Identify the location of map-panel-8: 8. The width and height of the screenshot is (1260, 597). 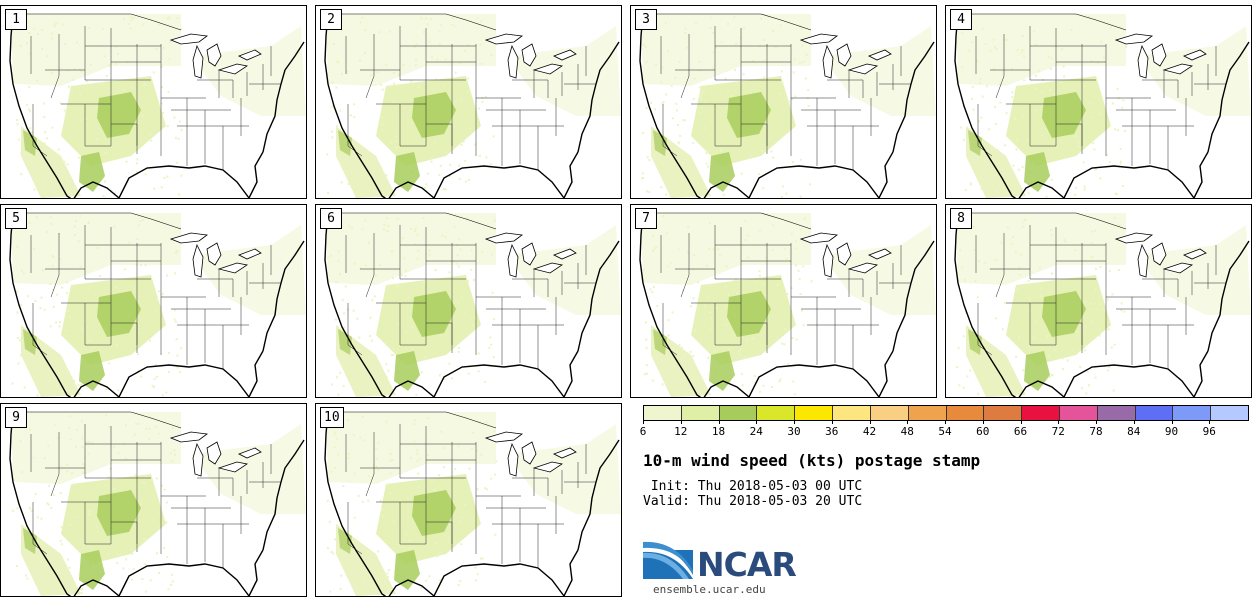
(1098, 301).